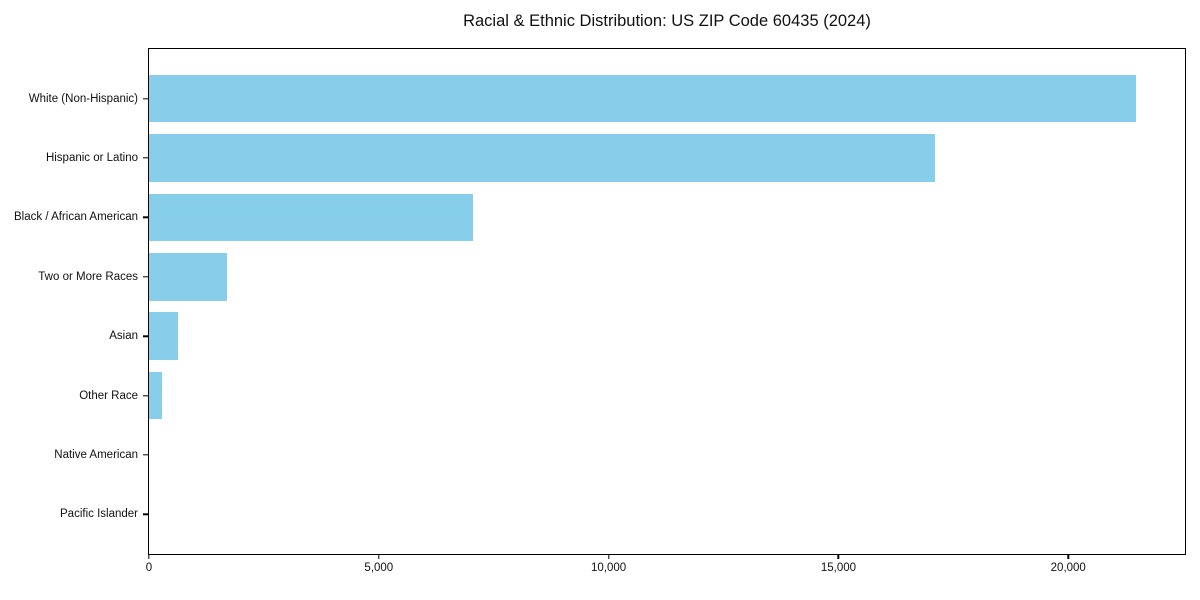 The image size is (1200, 600). I want to click on x-tick-label: 5,000, so click(379, 568).